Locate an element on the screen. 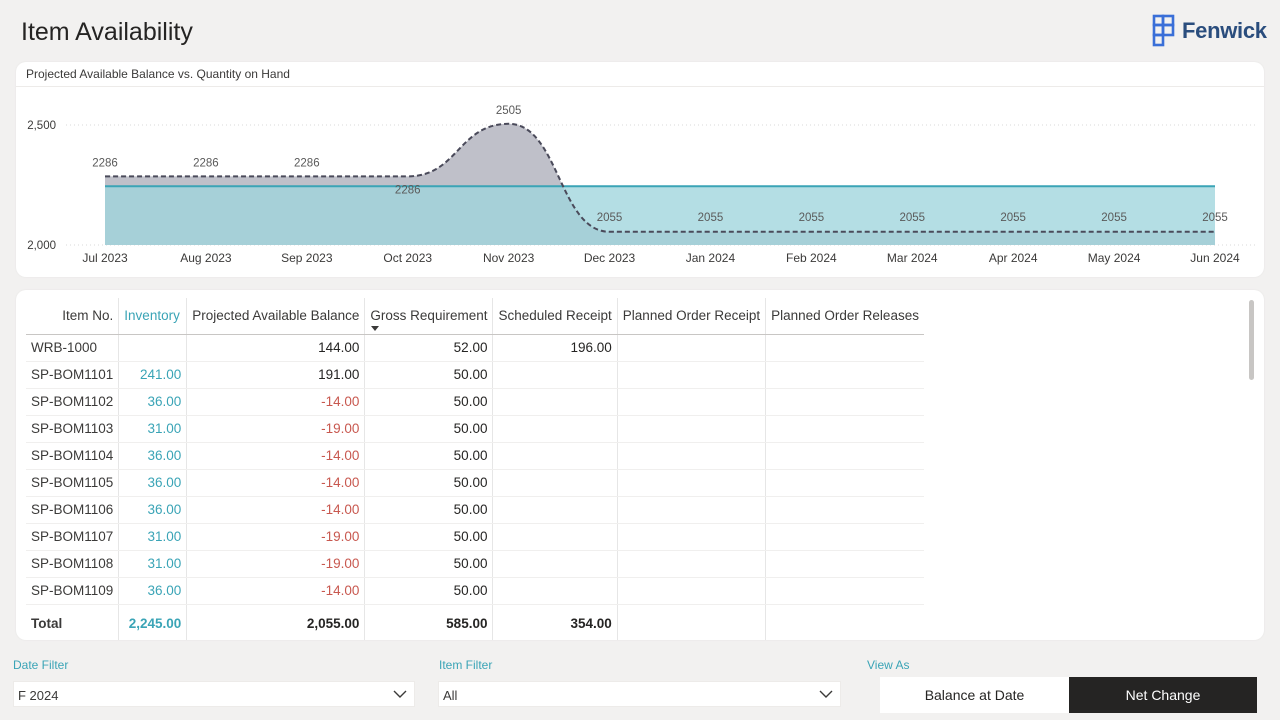 The image size is (1280, 720). fenwick-logo-icon is located at coordinates (1163, 30).